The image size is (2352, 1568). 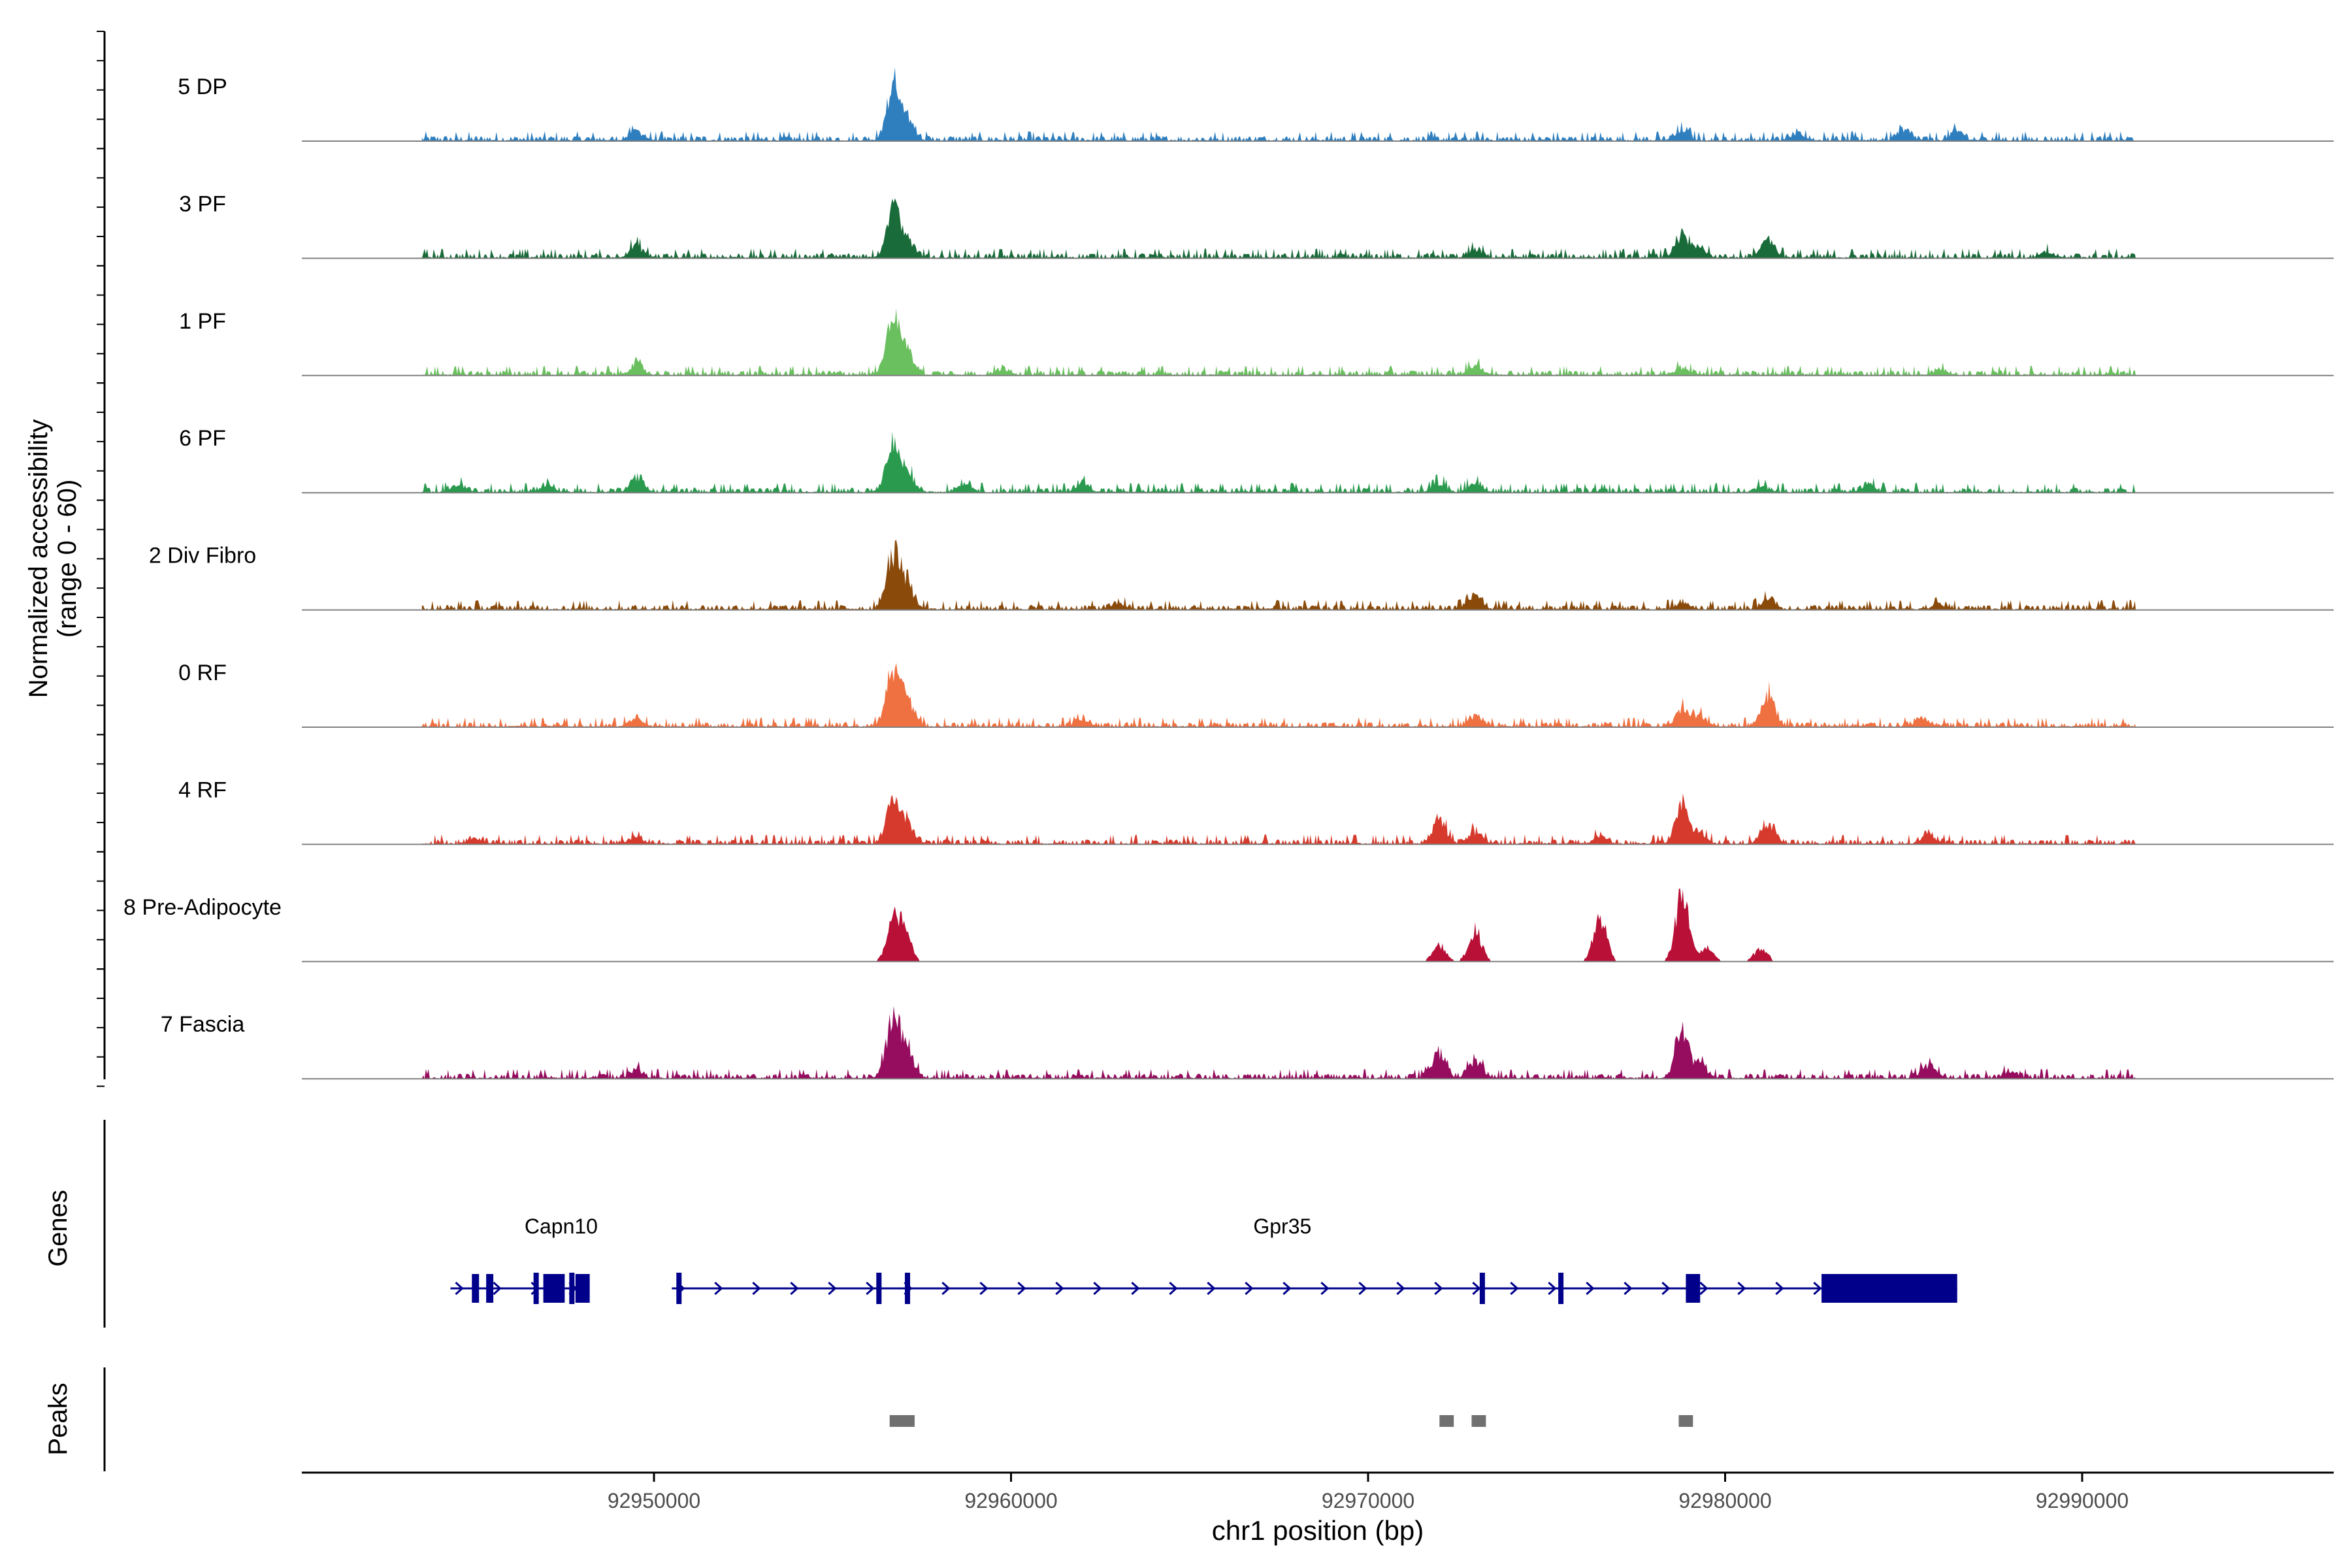 What do you see at coordinates (202, 438) in the screenshot?
I see `track-label: 6 PF` at bounding box center [202, 438].